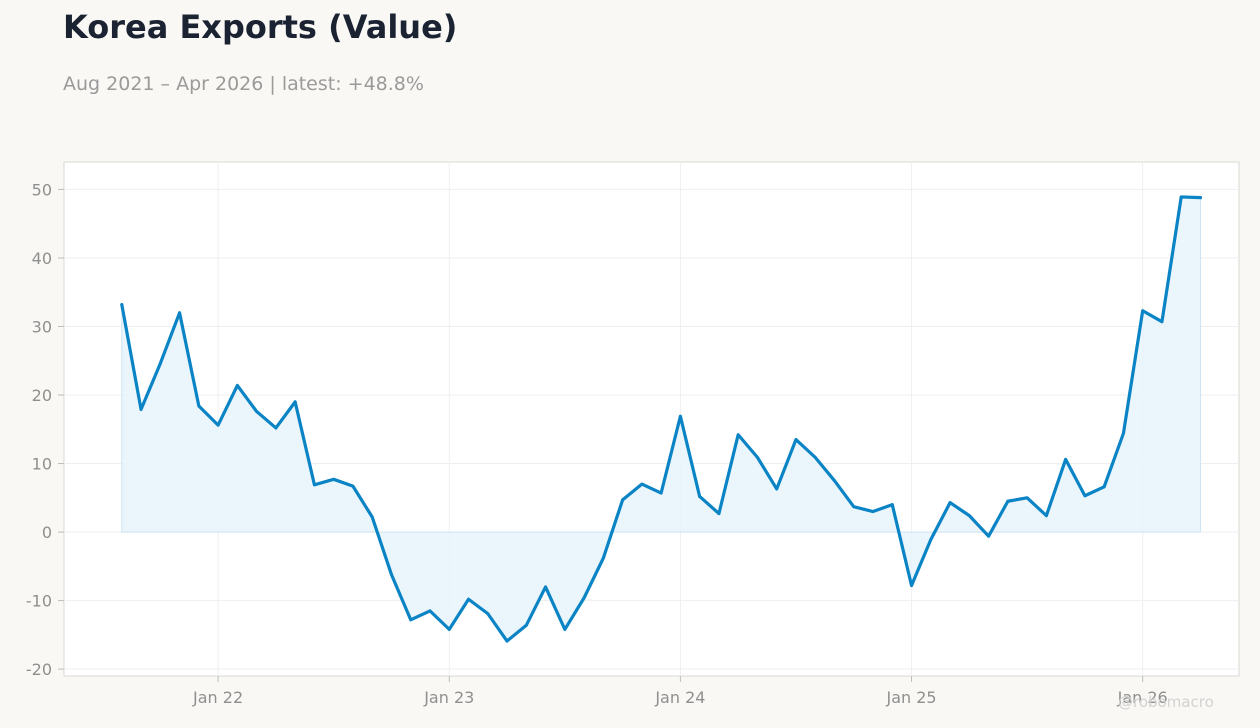 This screenshot has height=728, width=1260. I want to click on y-axis-ticks: -20 -10 0 10 20 30 40 50, so click(45, 429).